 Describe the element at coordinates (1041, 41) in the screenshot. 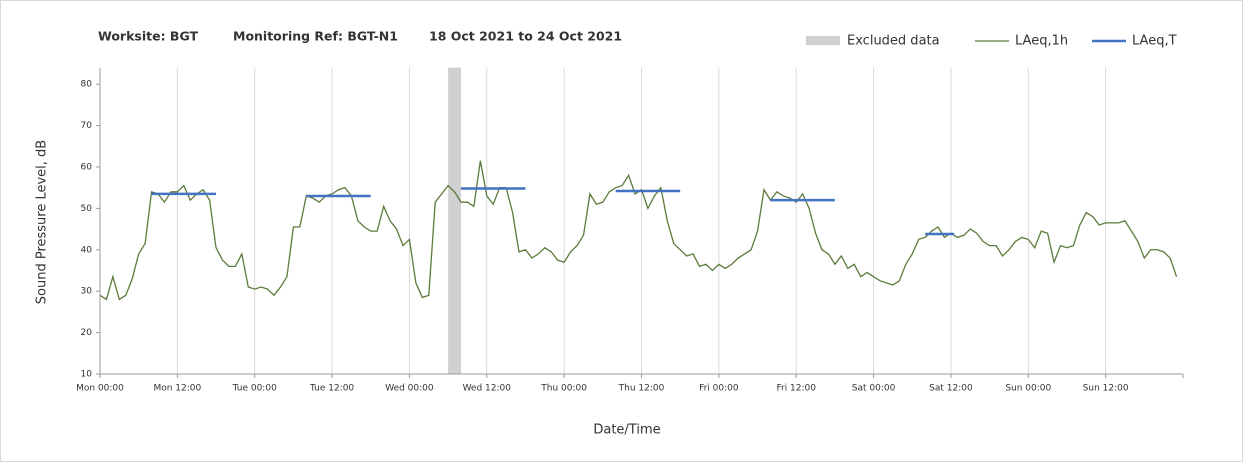

I see `legend-label: LAeq,1h` at that location.